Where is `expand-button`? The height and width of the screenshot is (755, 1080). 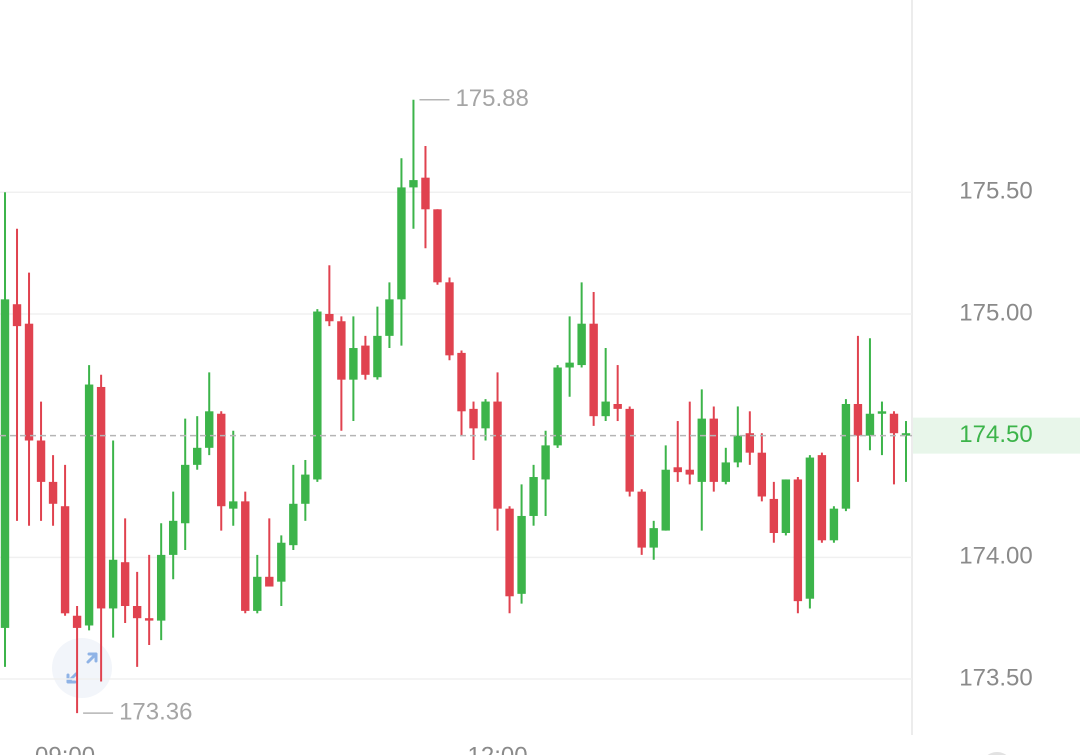 expand-button is located at coordinates (82, 668).